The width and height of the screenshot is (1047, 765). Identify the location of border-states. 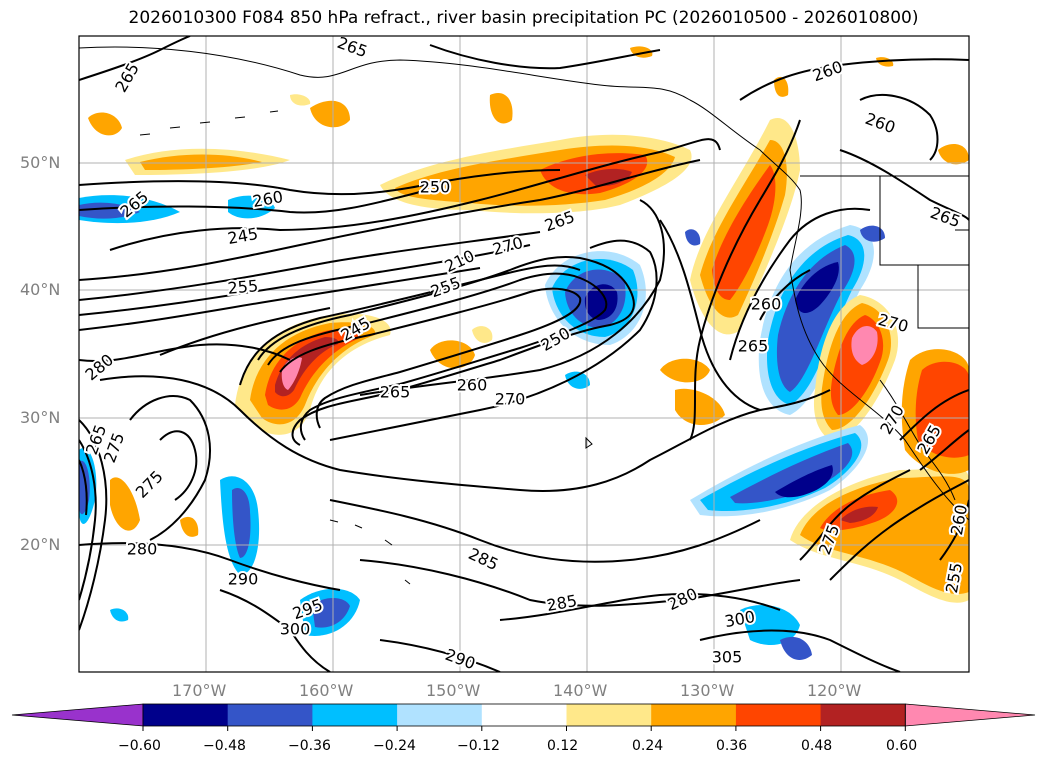
(924, 252).